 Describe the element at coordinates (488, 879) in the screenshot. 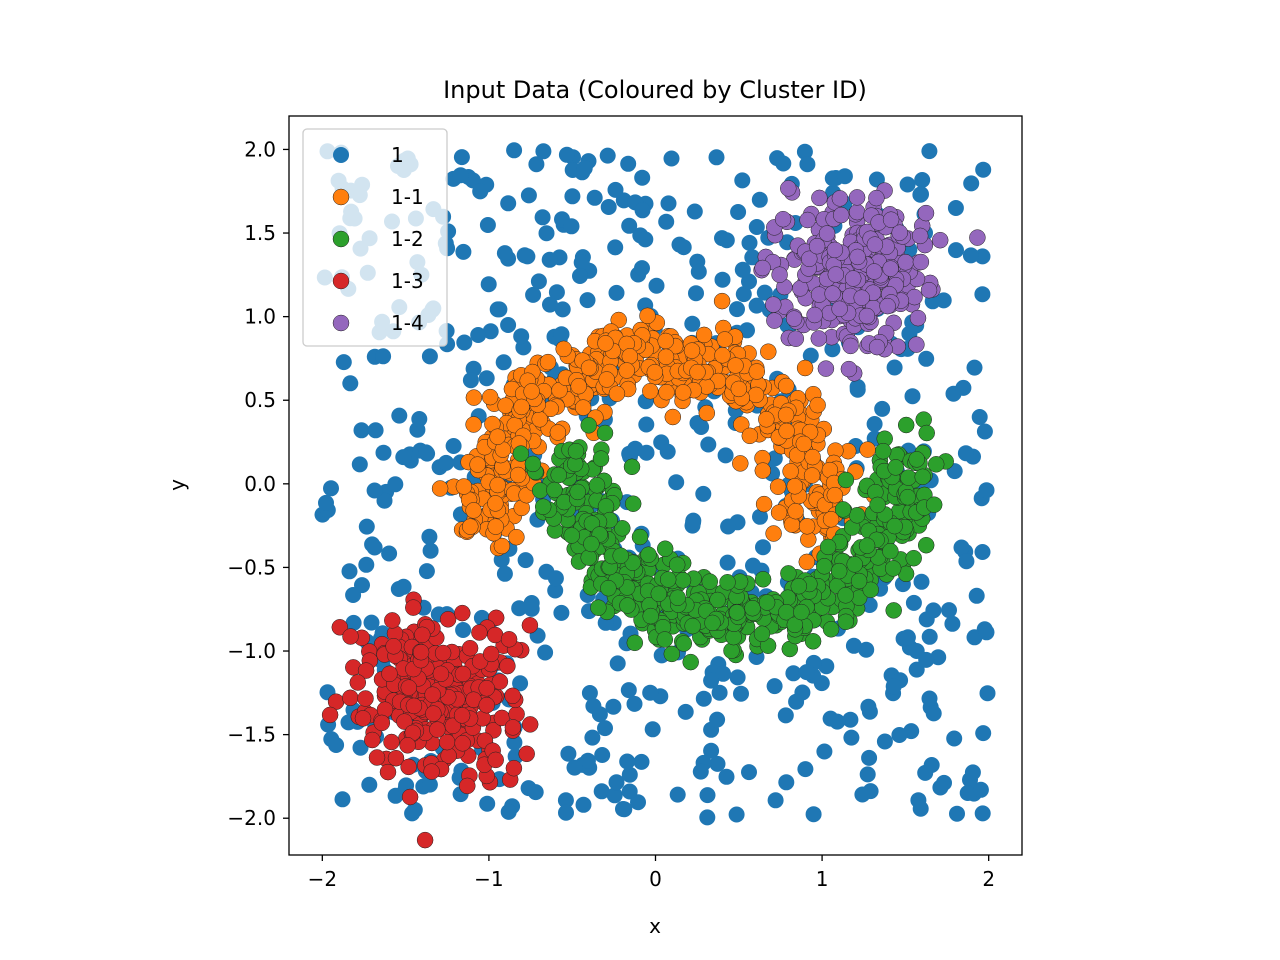

I see `x-tick-label: −1` at that location.